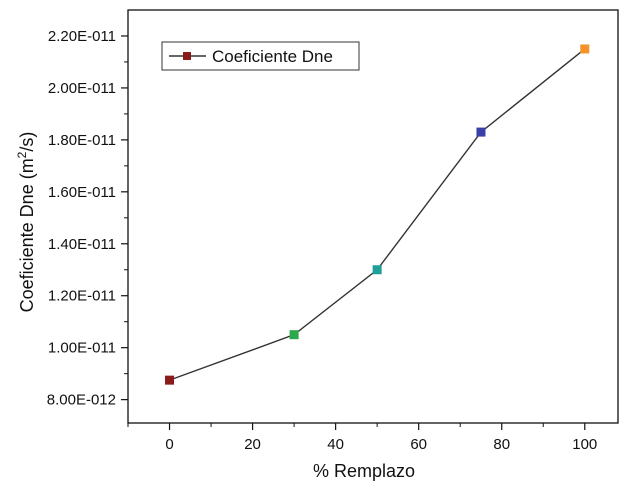 This screenshot has width=622, height=484. I want to click on x-tick-label: 40, so click(335, 444).